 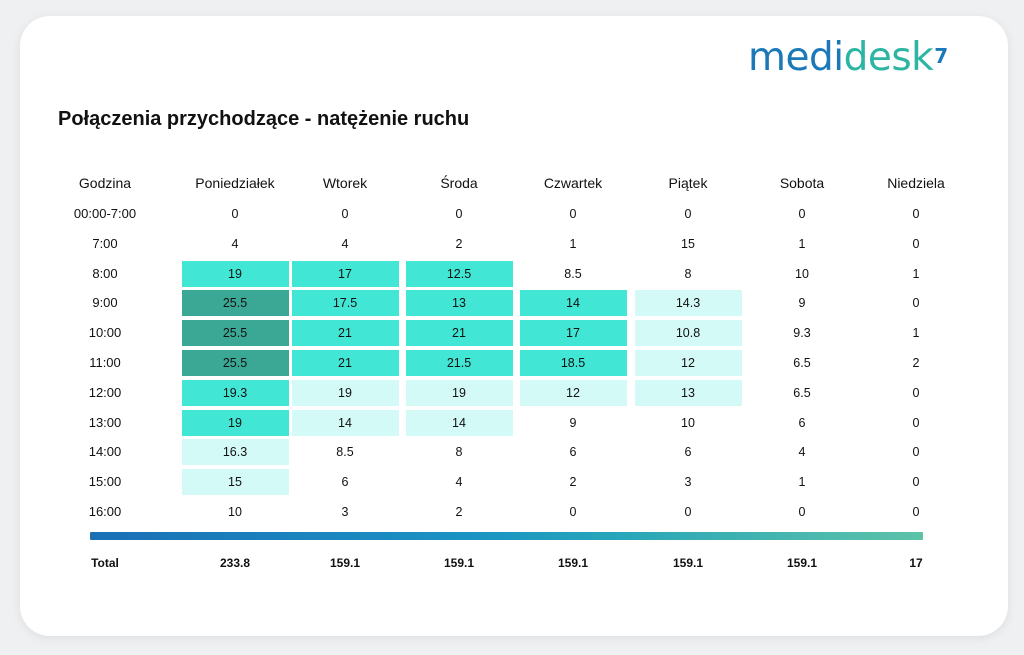 What do you see at coordinates (235, 452) in the screenshot?
I see `heatmap-cell: 16.3` at bounding box center [235, 452].